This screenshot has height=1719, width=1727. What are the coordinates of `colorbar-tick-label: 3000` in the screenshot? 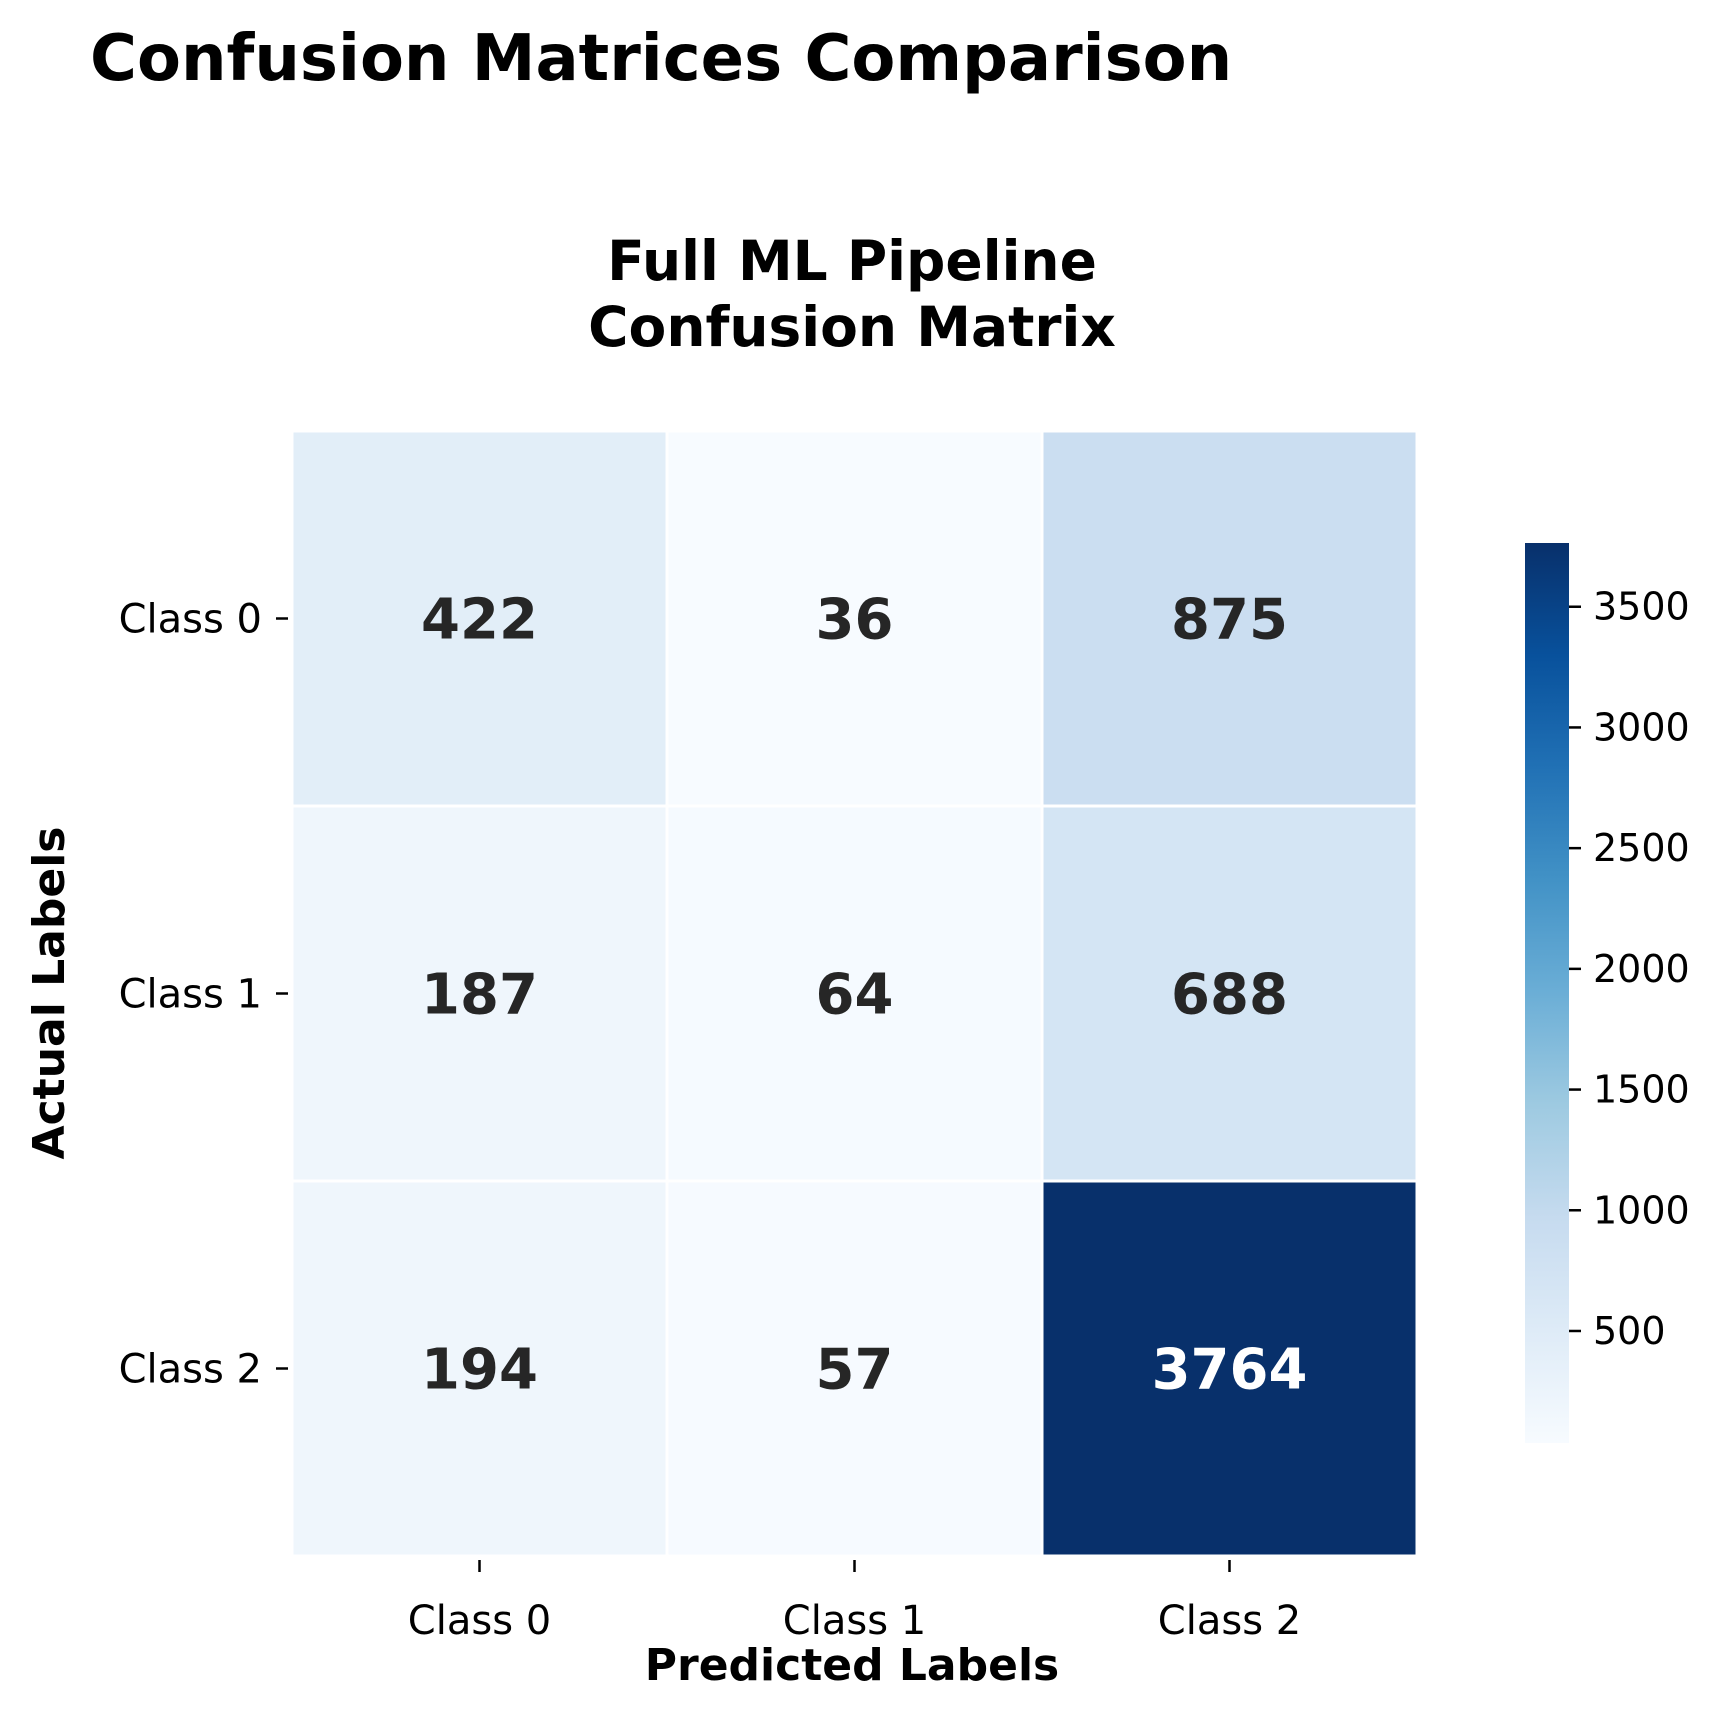 It's located at (1641, 727).